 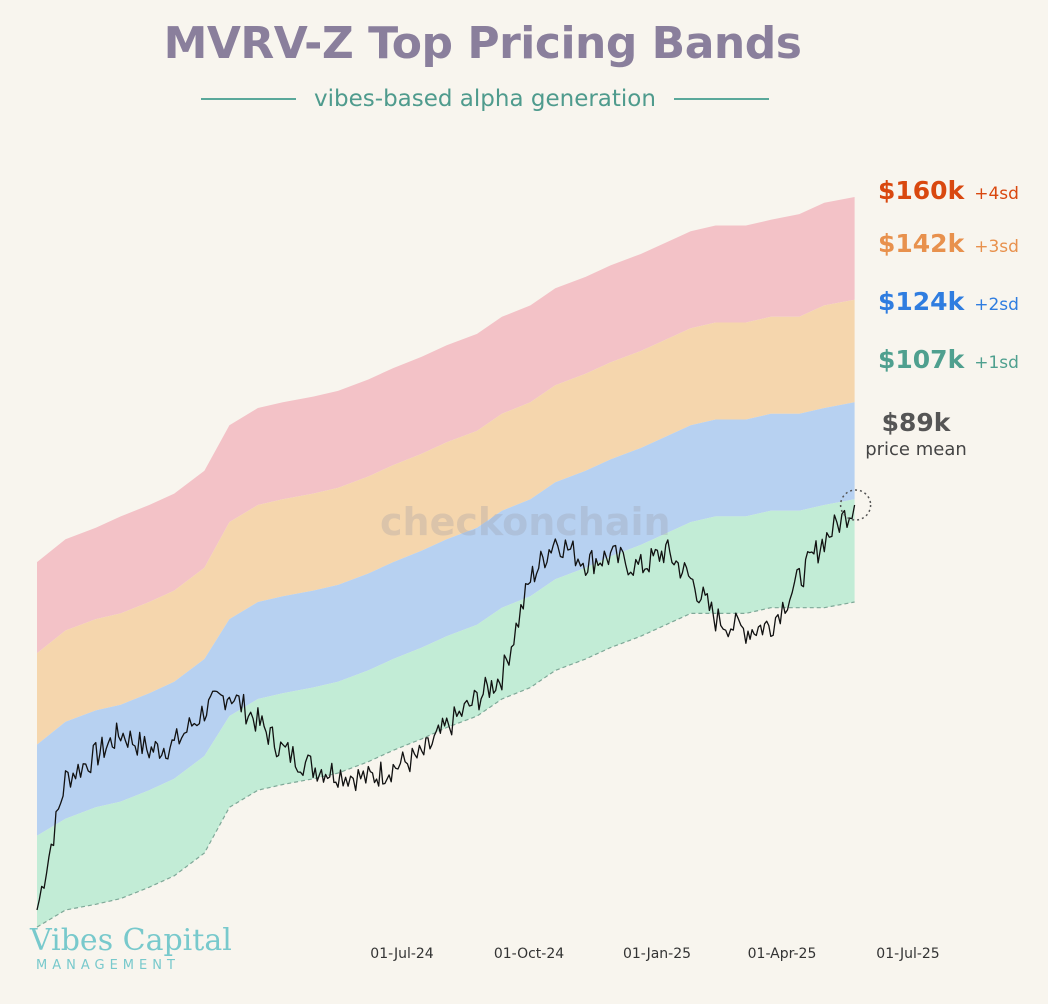 I want to click on band-sd-3sd: +3sd, so click(x=996, y=247).